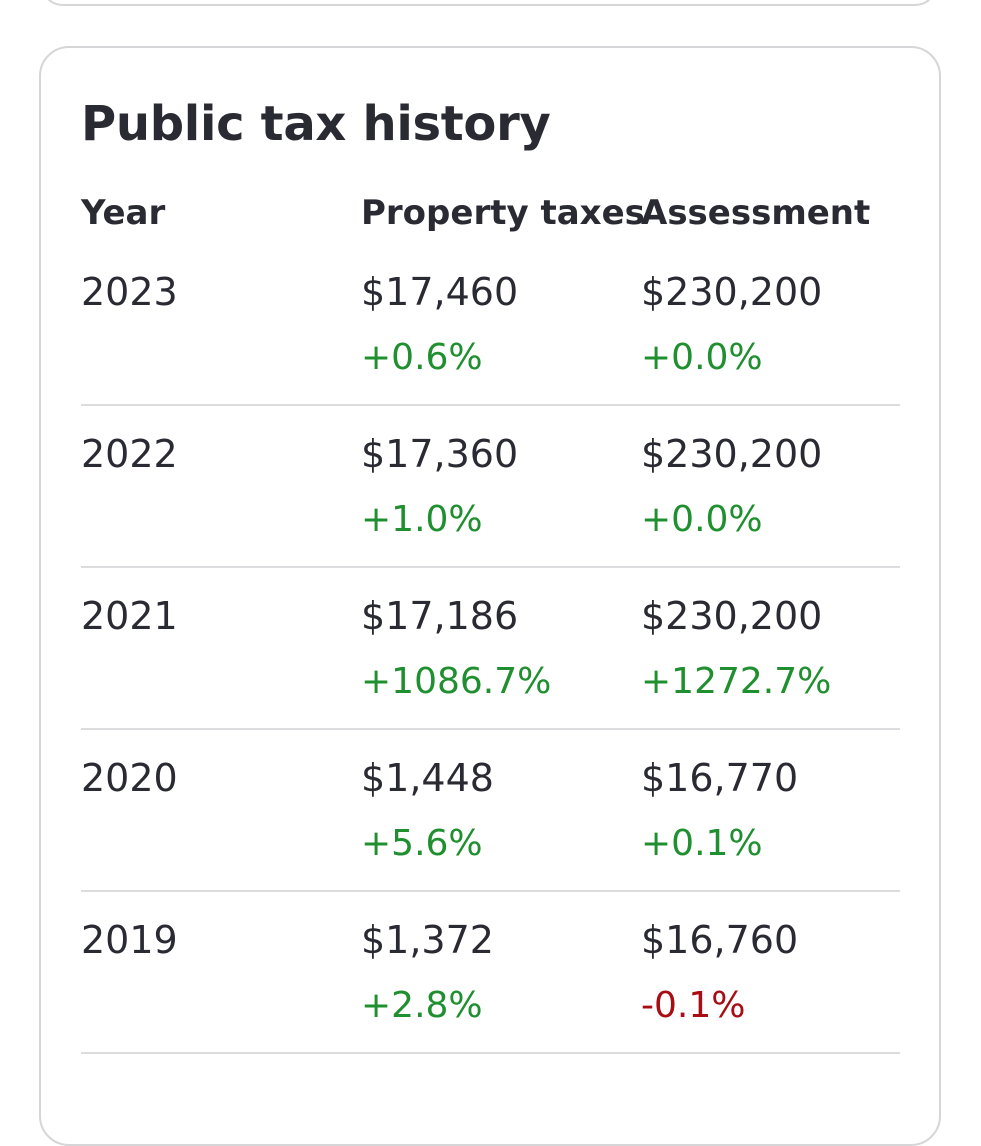  I want to click on year-cell: 2022, so click(129, 454).